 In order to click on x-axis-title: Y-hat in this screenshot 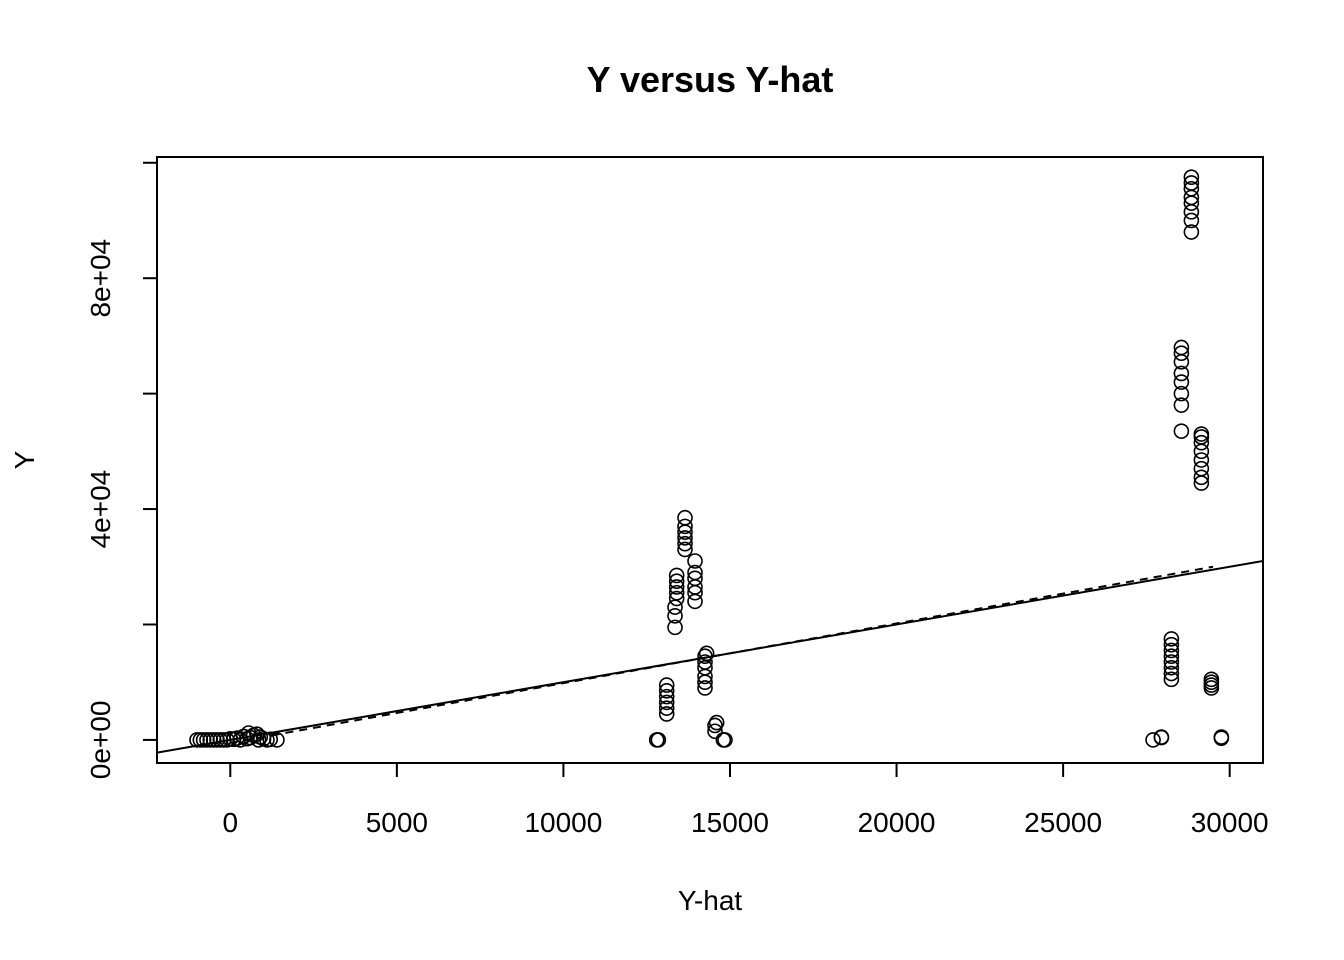, I will do `click(710, 900)`.